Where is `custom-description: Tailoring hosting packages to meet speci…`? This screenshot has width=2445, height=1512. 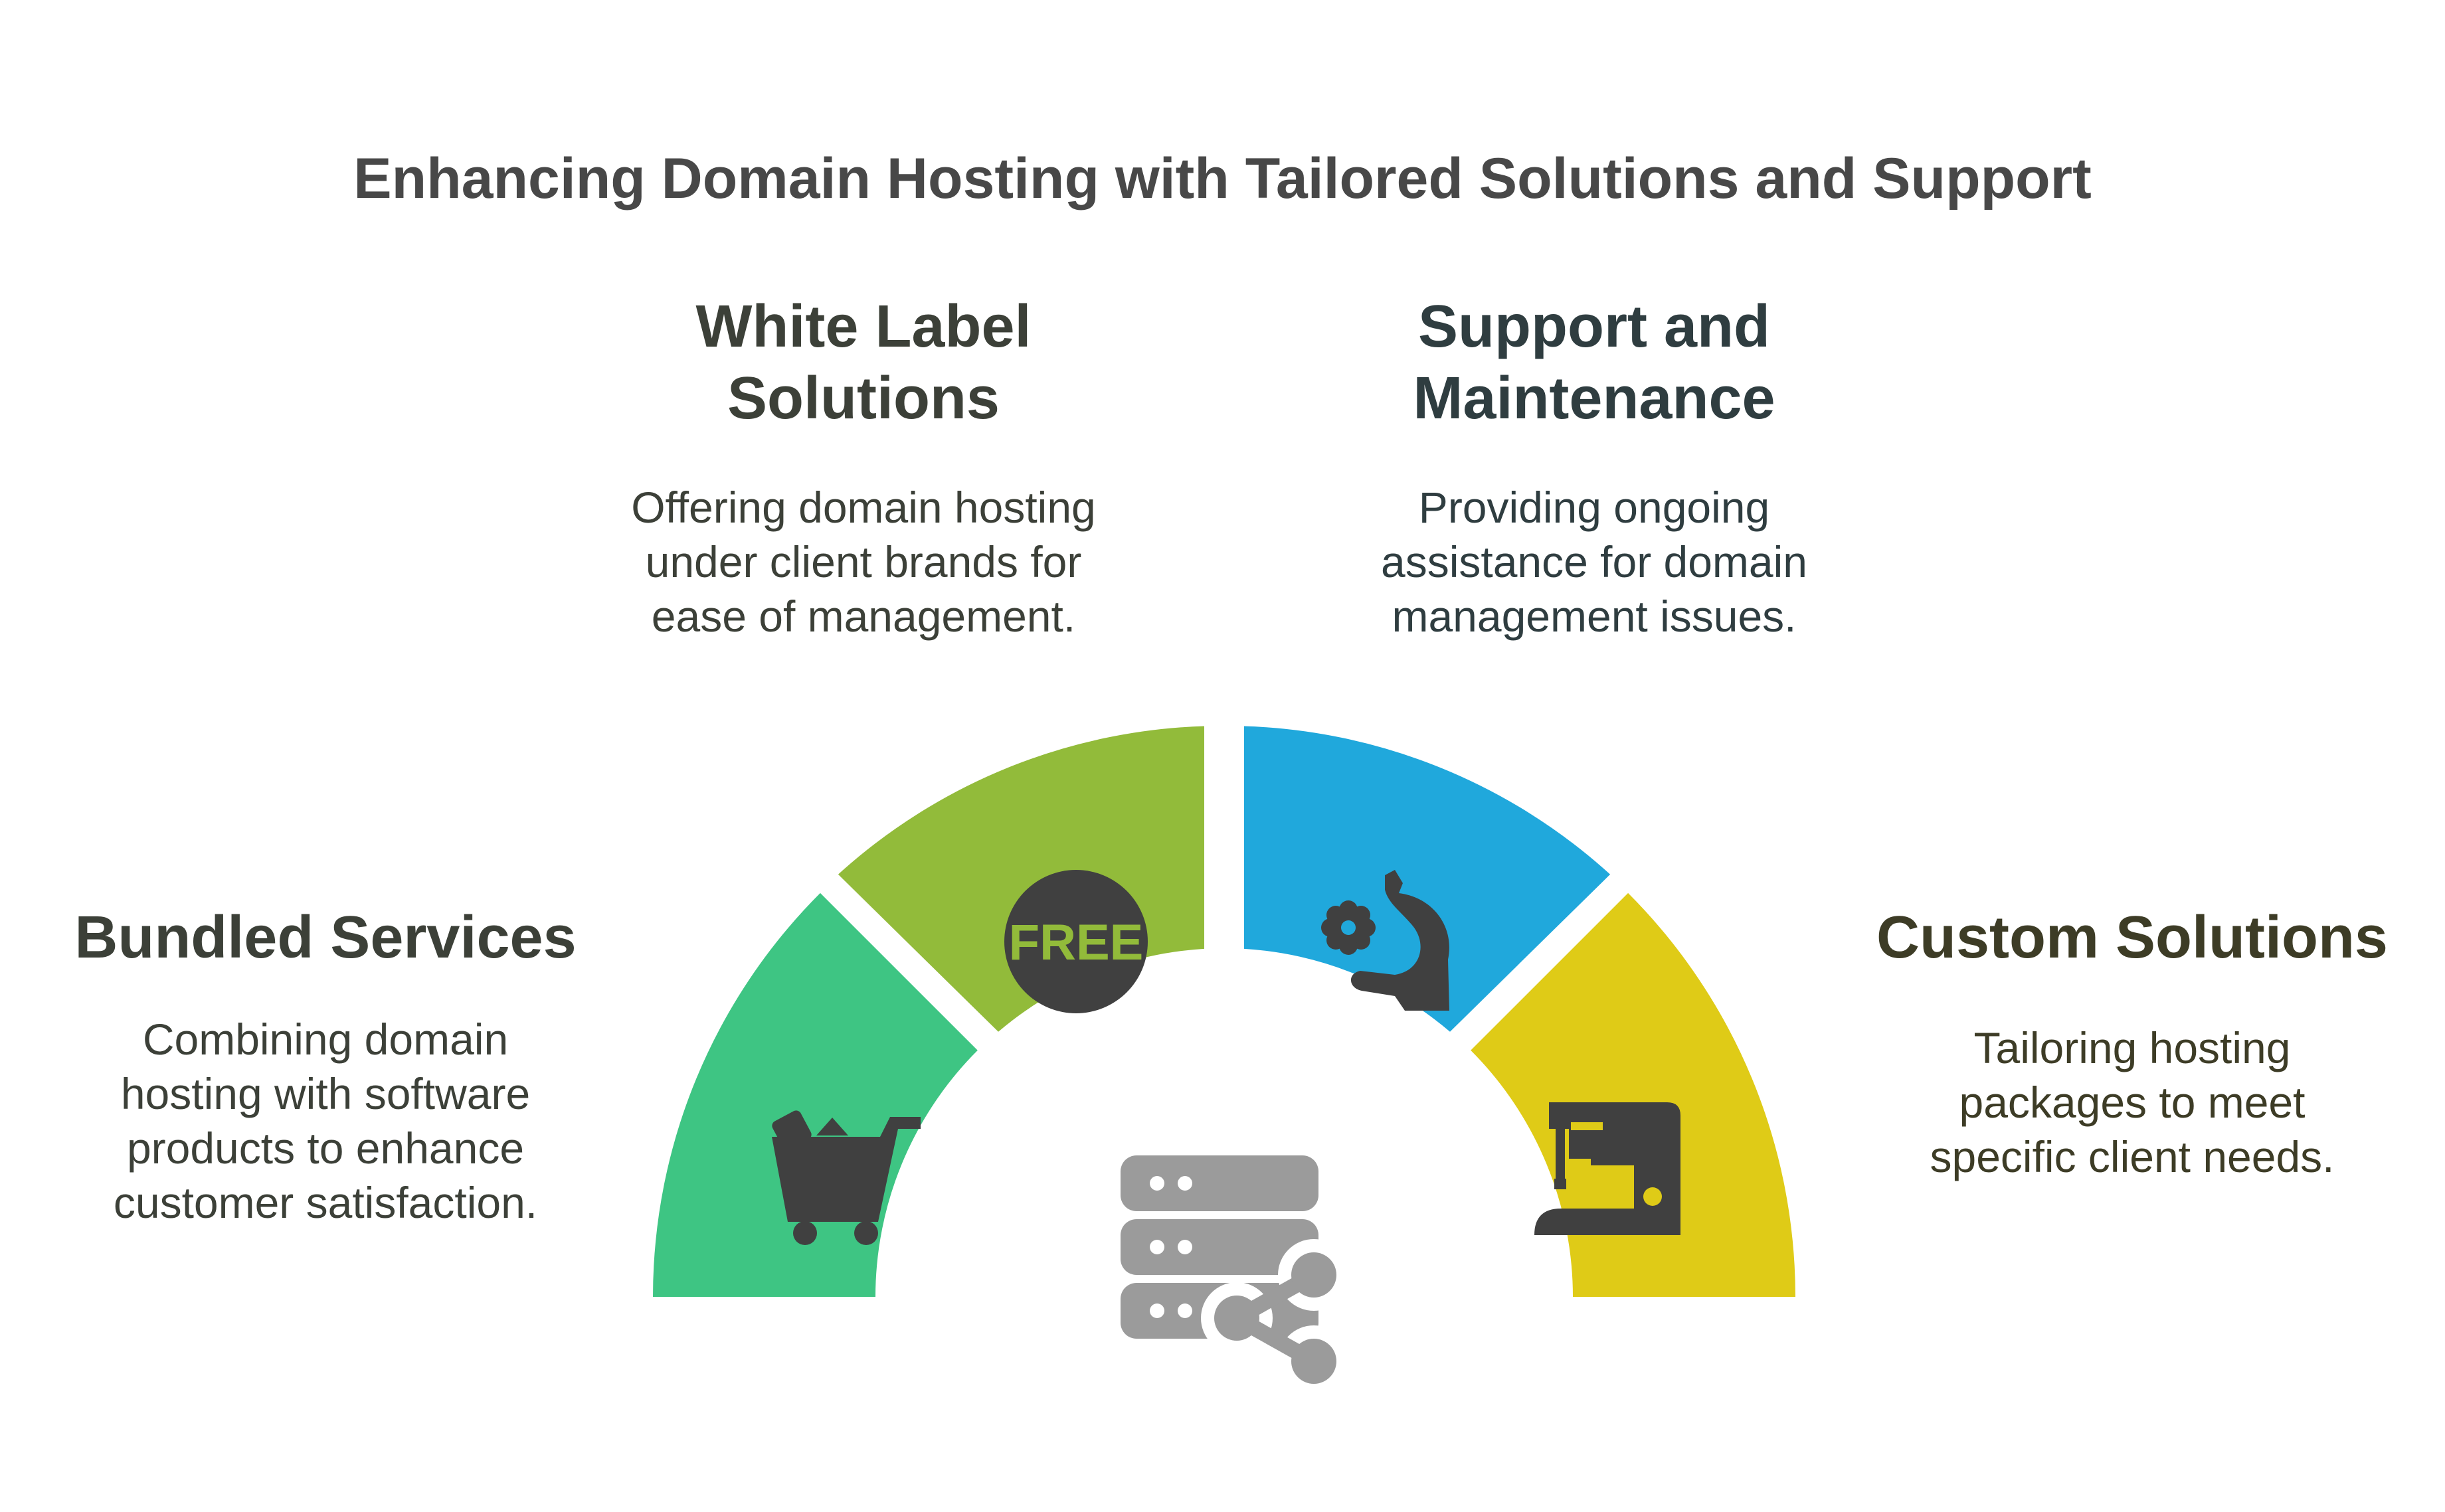
custom-description: Tailoring hosting packages to meet speci… is located at coordinates (2132, 1102).